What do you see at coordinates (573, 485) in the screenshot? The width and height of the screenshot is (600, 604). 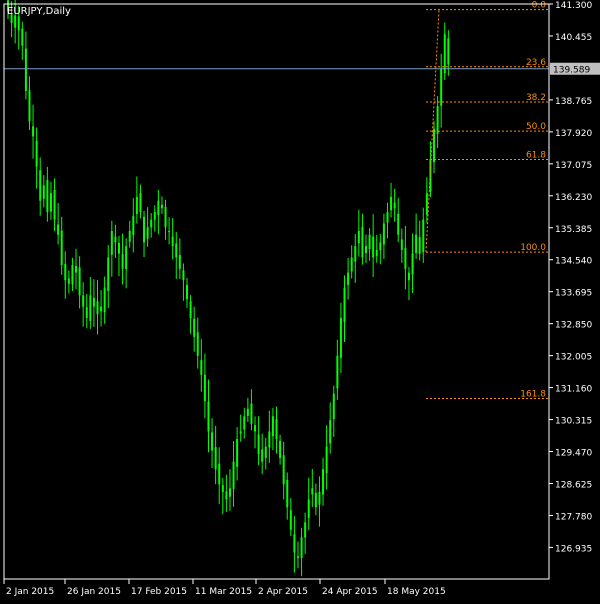 I see `price-tick-label: 128.625` at bounding box center [573, 485].